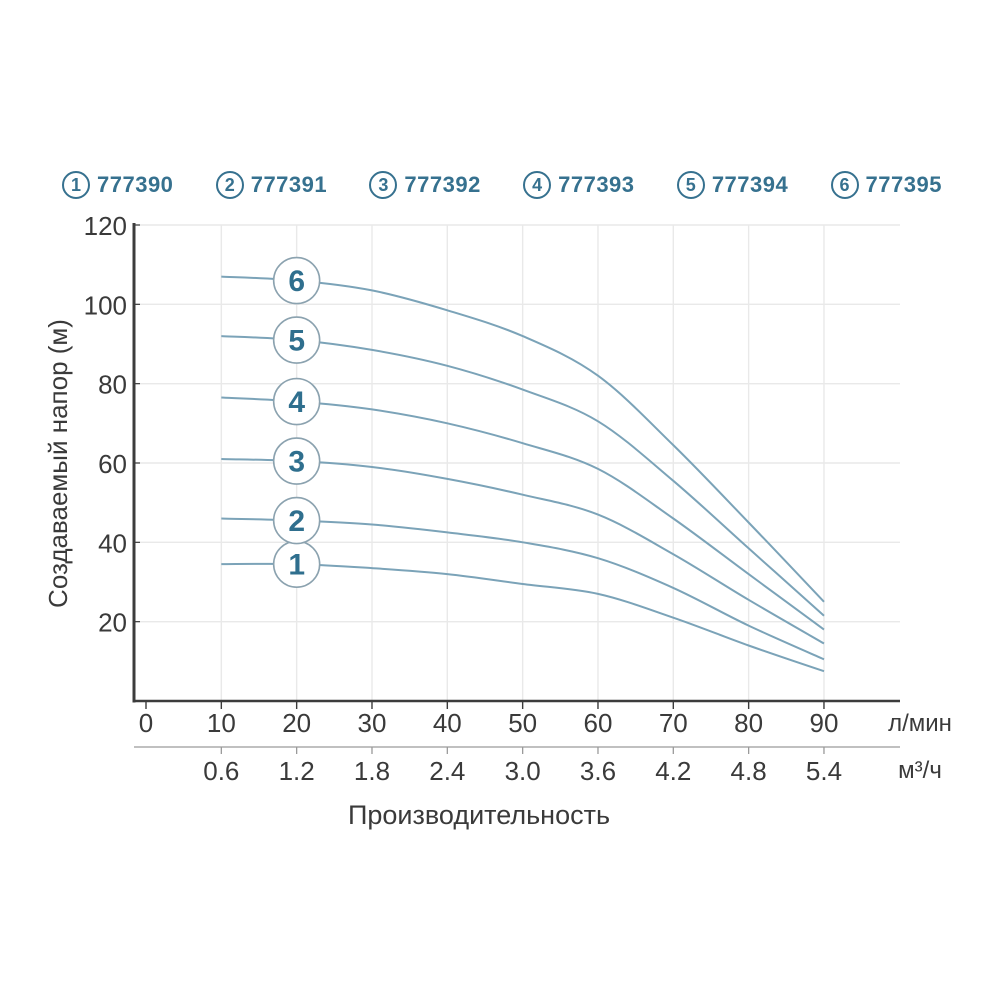  What do you see at coordinates (442, 184) in the screenshot?
I see `legend-item-code: 777392` at bounding box center [442, 184].